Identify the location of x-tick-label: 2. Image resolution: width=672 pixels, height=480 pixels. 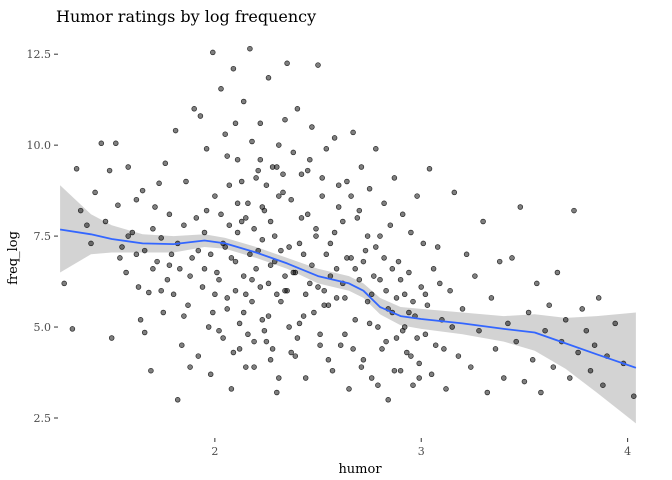
(214, 451).